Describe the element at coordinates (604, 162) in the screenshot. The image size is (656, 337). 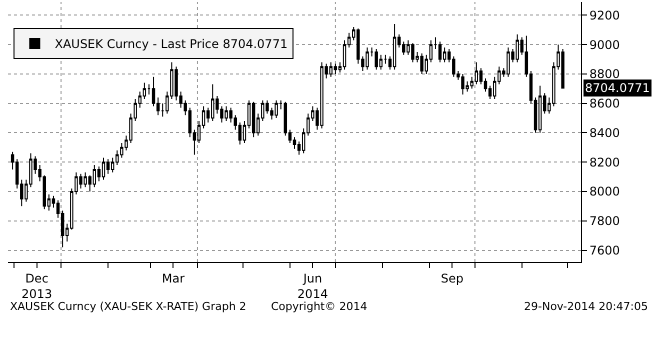
I see `y-tick-label: 8200` at that location.